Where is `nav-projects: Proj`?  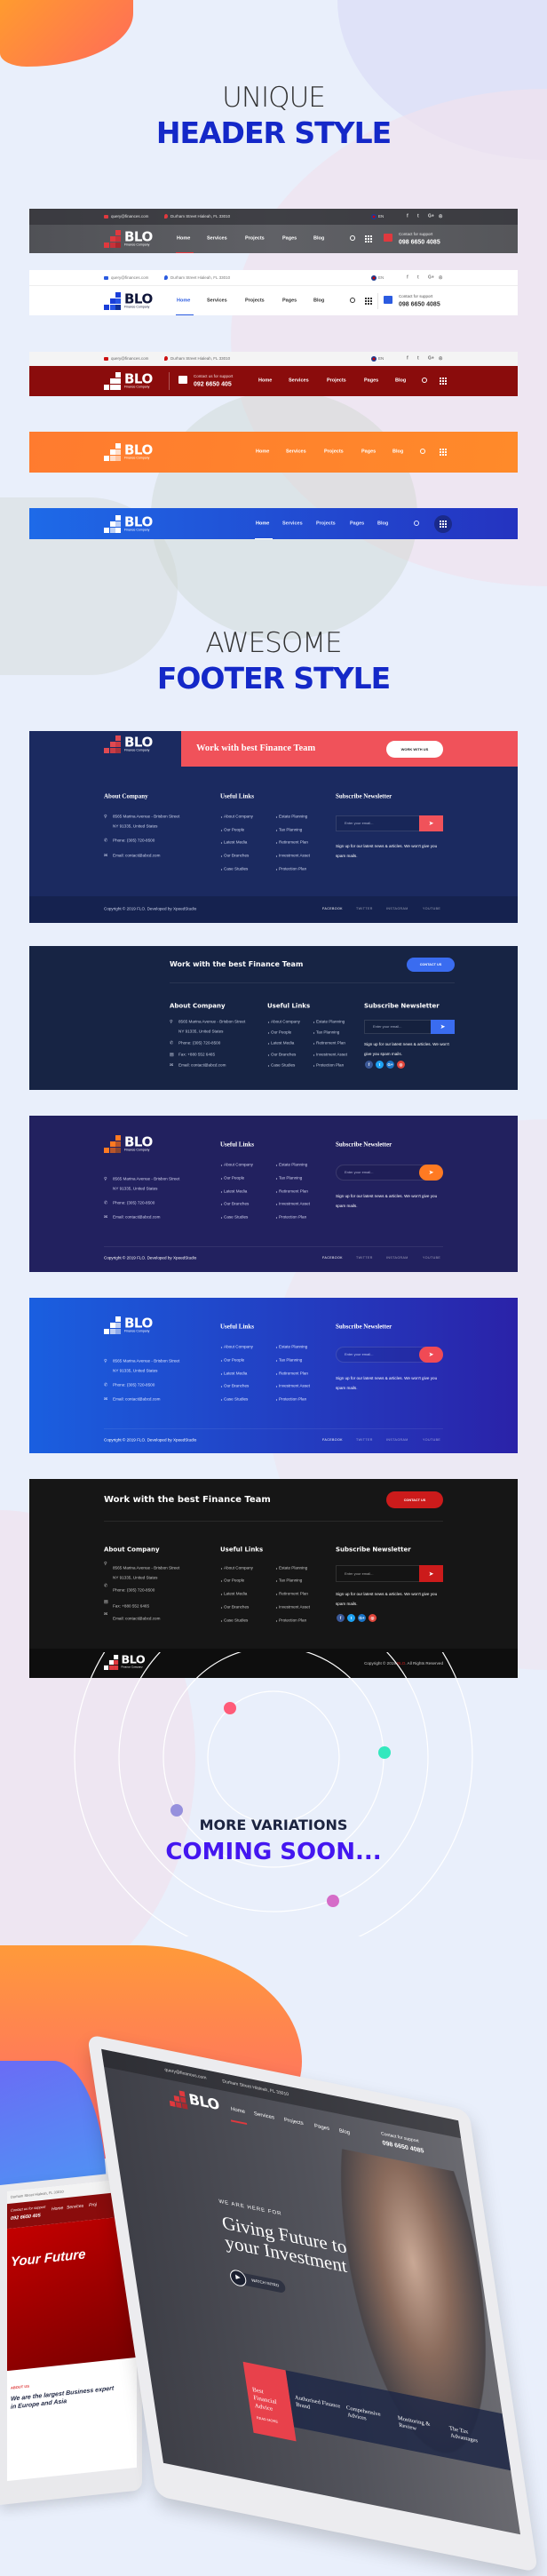
nav-projects: Proj is located at coordinates (93, 2205).